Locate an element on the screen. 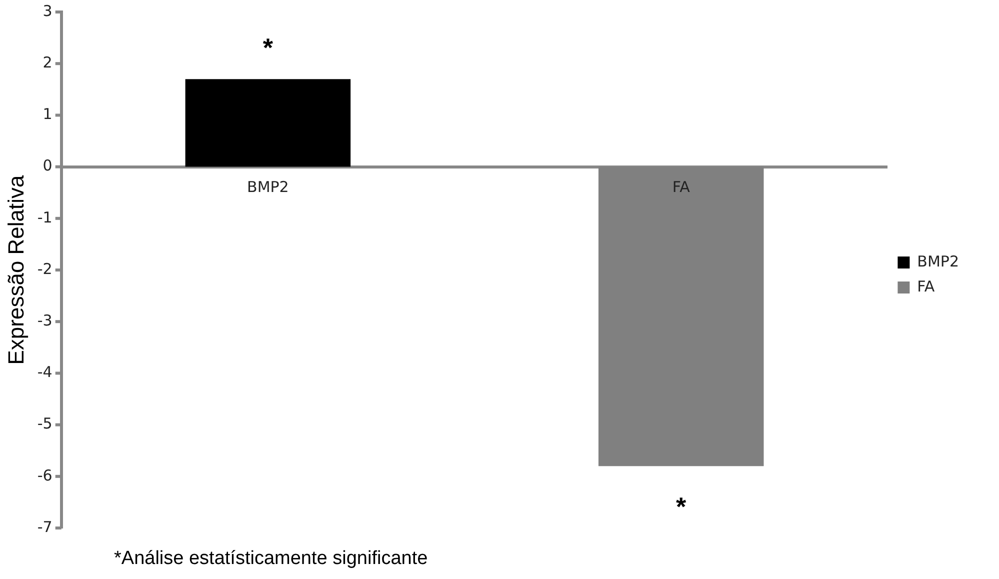 This screenshot has width=999, height=579. y-tick-label: -1 is located at coordinates (44, 217).